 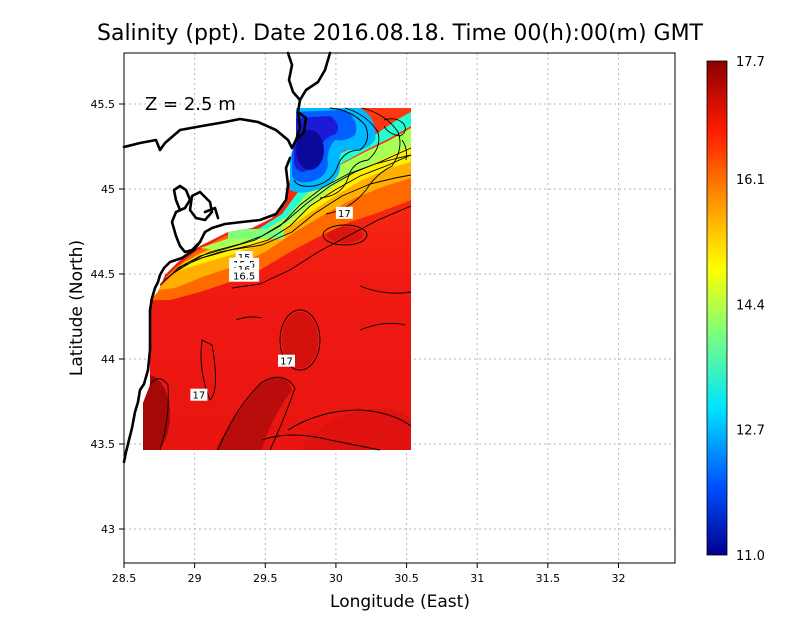 I want to click on x-tick-label: 30, so click(x=336, y=578).